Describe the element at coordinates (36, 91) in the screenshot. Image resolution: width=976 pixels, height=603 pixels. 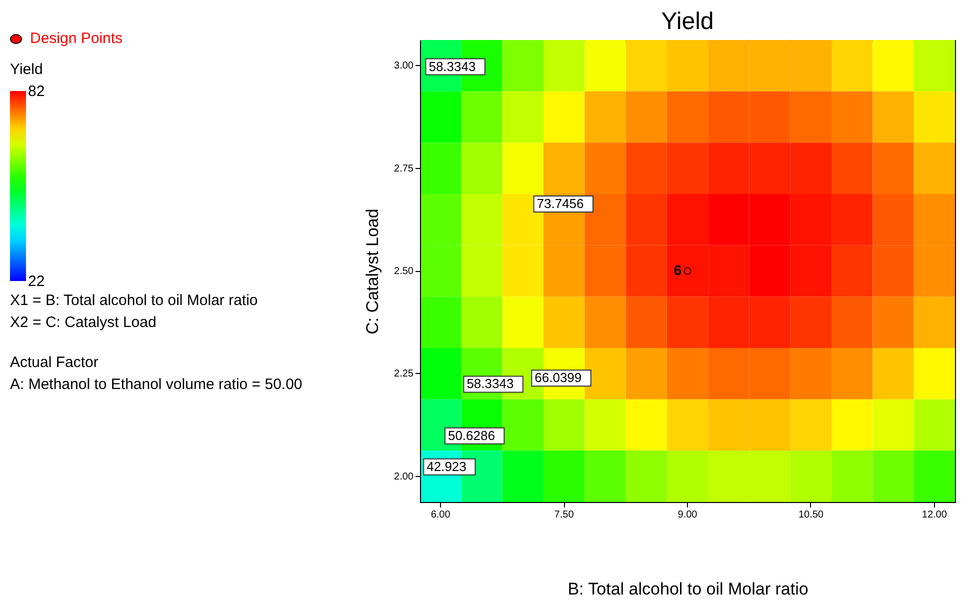
I see `color-bar-label: 82` at that location.